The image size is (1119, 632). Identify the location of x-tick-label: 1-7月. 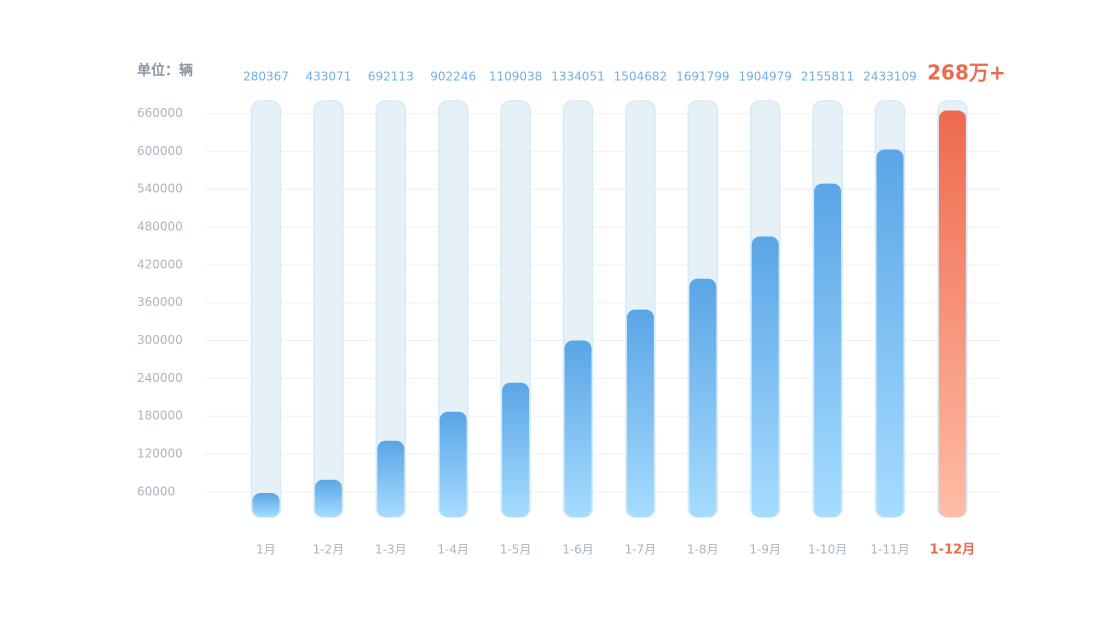
(641, 550).